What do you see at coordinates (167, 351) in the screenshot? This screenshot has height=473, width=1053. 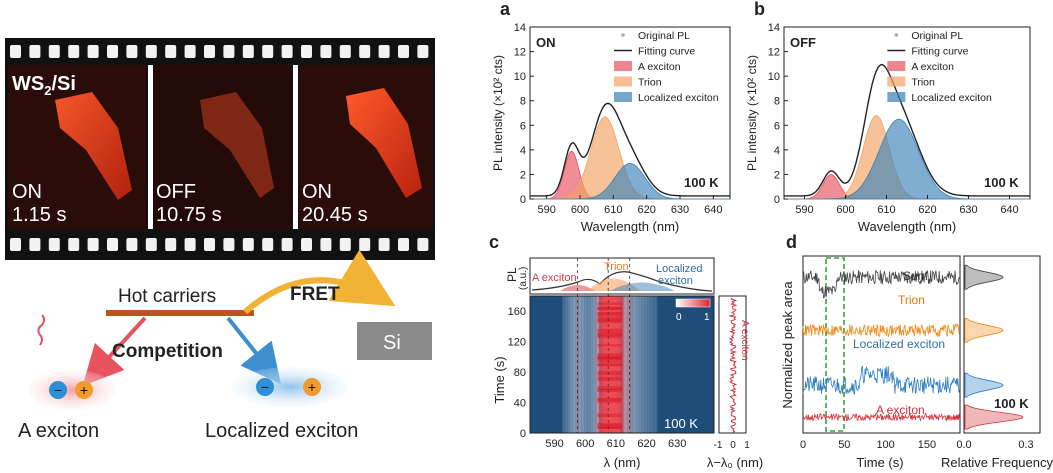 I see `competition-label: Competition` at bounding box center [167, 351].